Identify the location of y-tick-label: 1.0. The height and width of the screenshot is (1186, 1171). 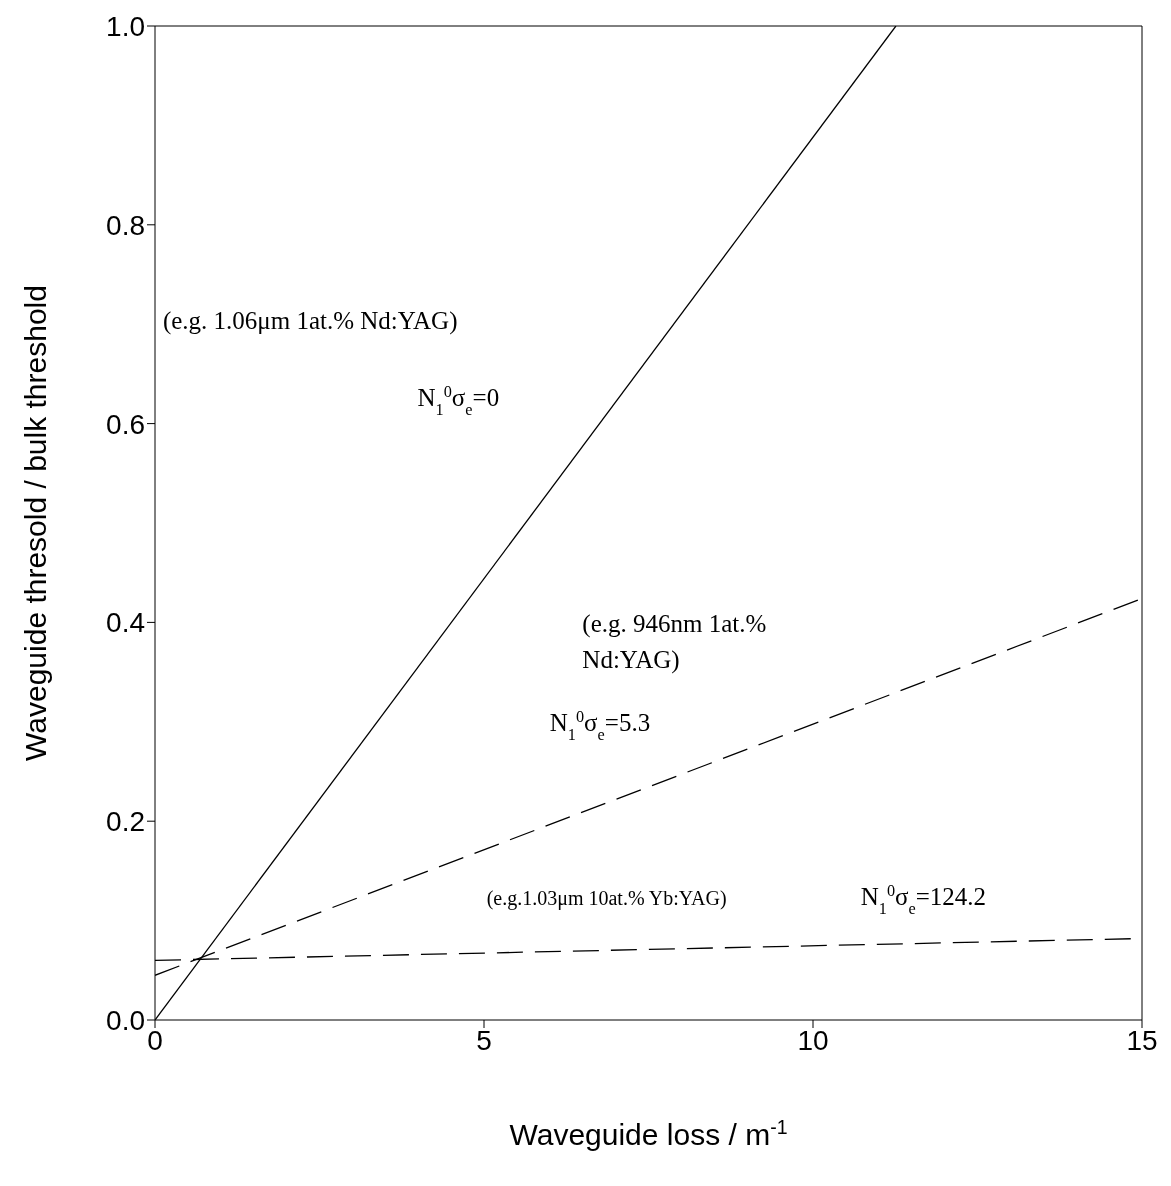
(125, 26).